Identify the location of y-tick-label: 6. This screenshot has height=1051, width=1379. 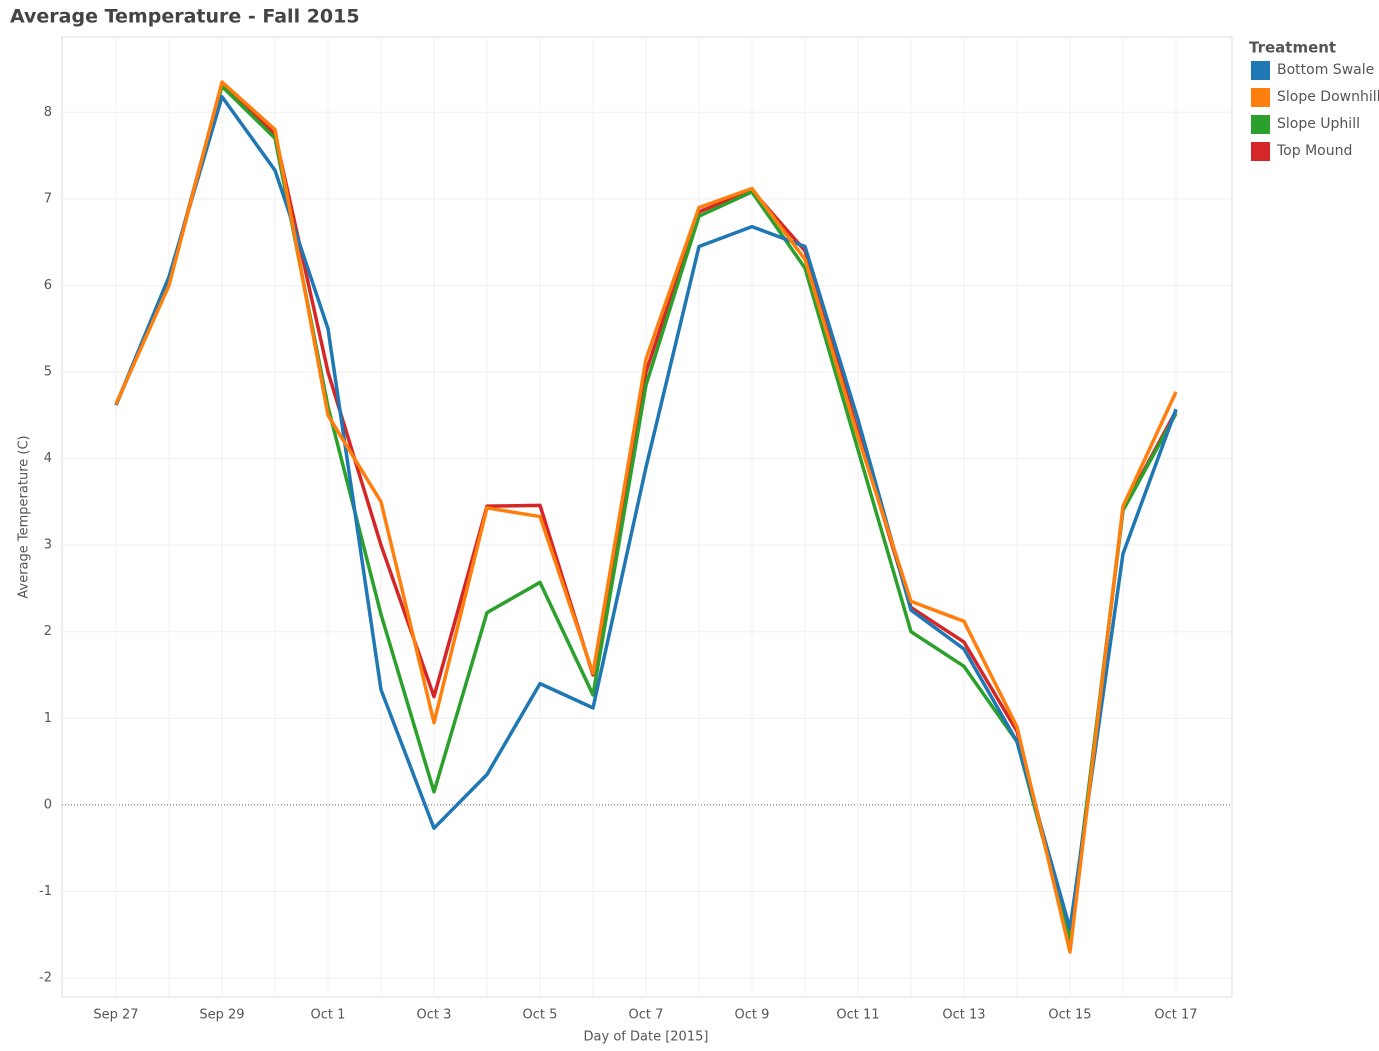
(48, 285).